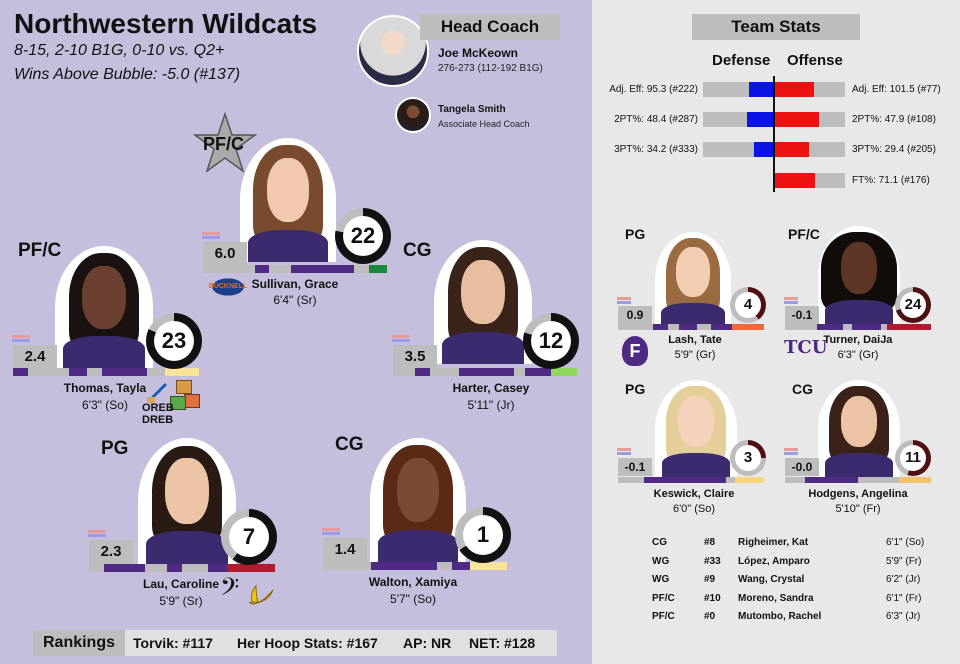 The width and height of the screenshot is (960, 664). Describe the element at coordinates (771, 579) in the screenshot. I see `bench-name: Wang, Crystal` at that location.